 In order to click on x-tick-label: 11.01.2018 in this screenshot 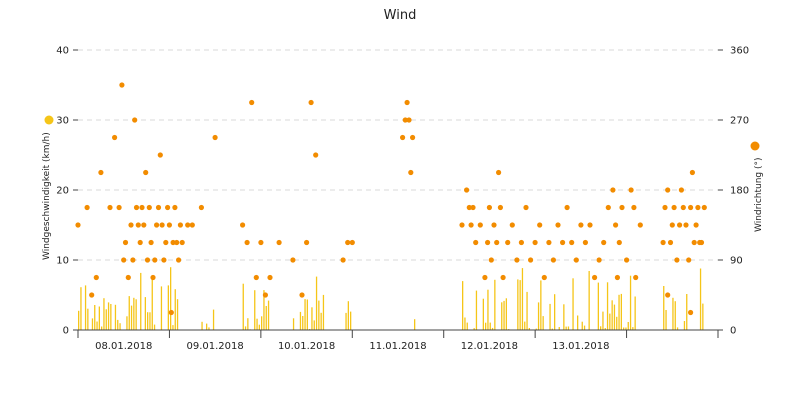, I will do `click(397, 346)`.